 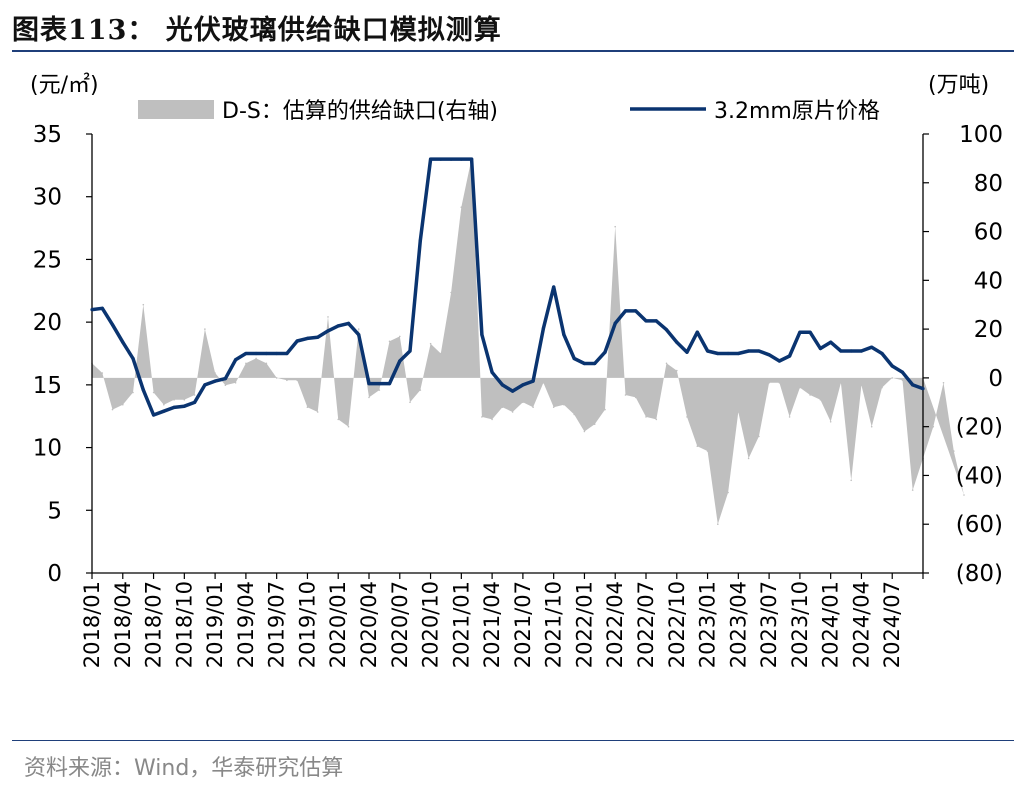 What do you see at coordinates (246, 624) in the screenshot?
I see `x-tick-label: 2019/04` at bounding box center [246, 624].